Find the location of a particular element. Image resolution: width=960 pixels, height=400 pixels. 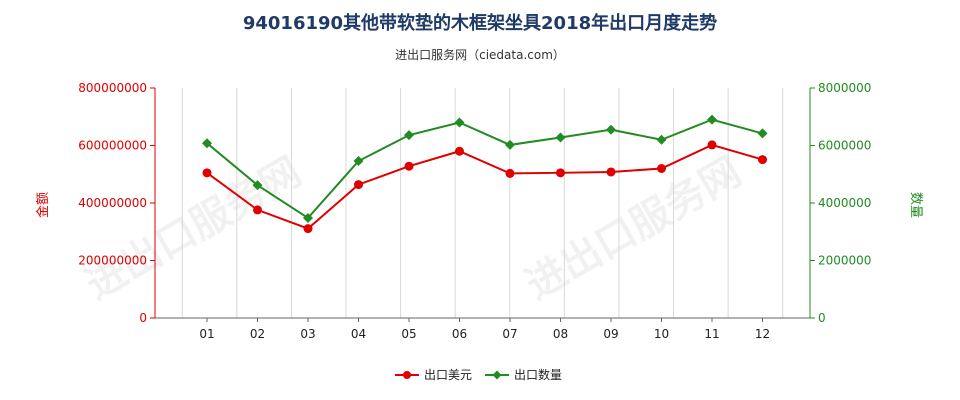

x-tick-label-8: 09 is located at coordinates (610, 334).